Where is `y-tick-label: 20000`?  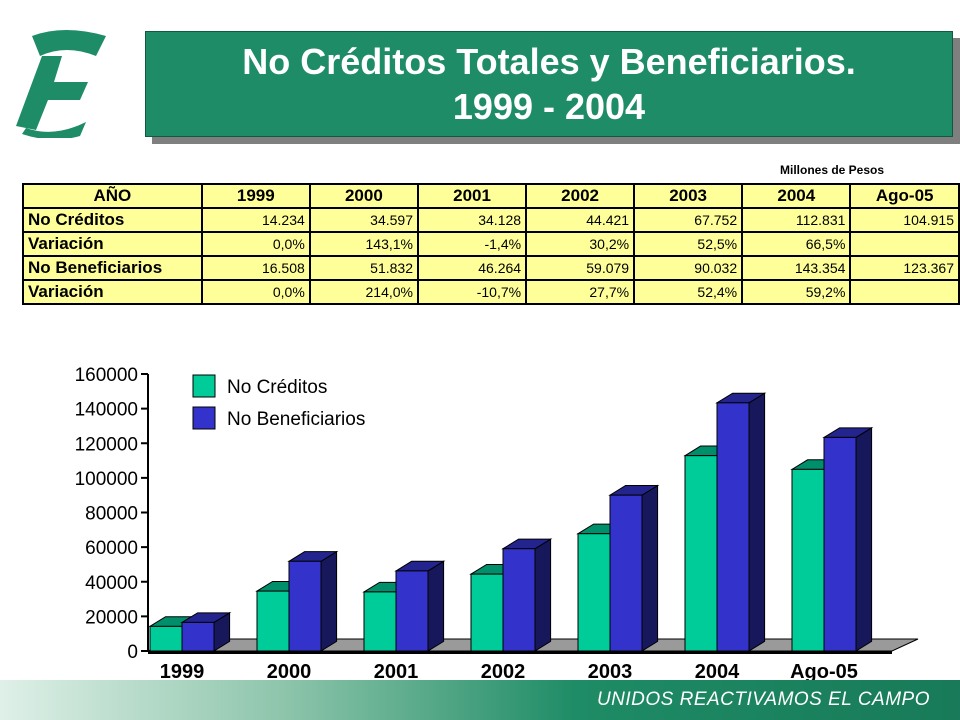 y-tick-label: 20000 is located at coordinates (111, 617).